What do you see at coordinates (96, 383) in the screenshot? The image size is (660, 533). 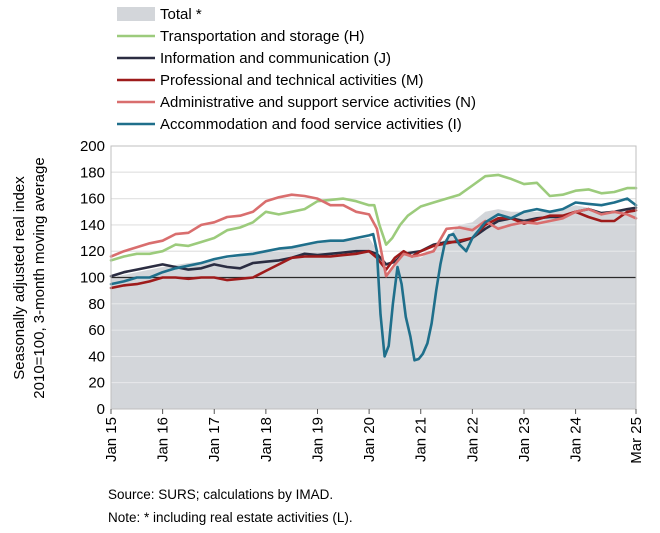 I see `y-tick-label: 20` at bounding box center [96, 383].